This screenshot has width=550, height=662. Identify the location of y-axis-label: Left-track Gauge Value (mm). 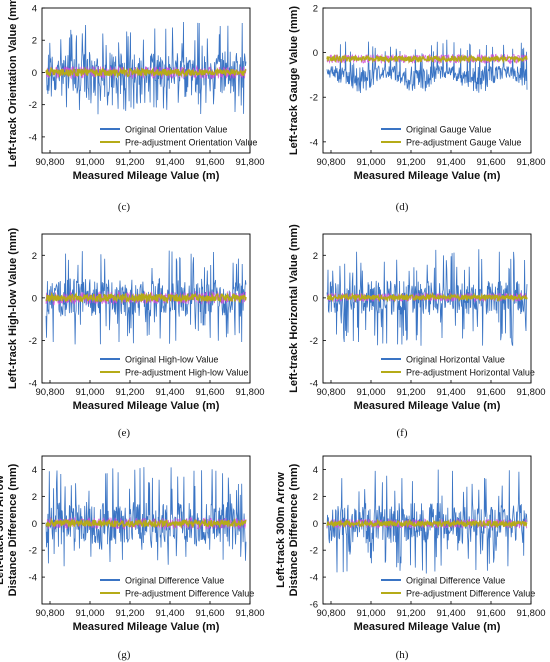
(294, 80).